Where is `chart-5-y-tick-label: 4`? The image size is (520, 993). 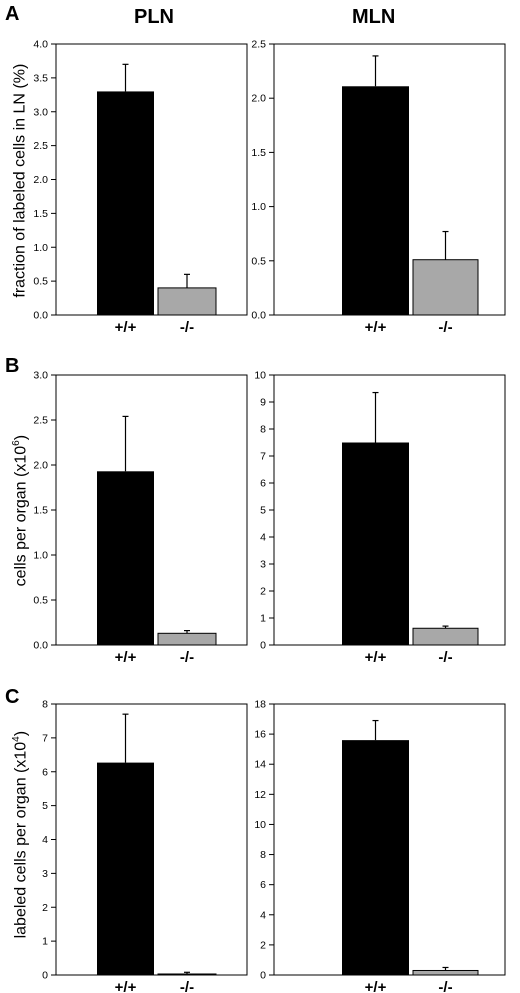 chart-5-y-tick-label: 4 is located at coordinates (45, 840).